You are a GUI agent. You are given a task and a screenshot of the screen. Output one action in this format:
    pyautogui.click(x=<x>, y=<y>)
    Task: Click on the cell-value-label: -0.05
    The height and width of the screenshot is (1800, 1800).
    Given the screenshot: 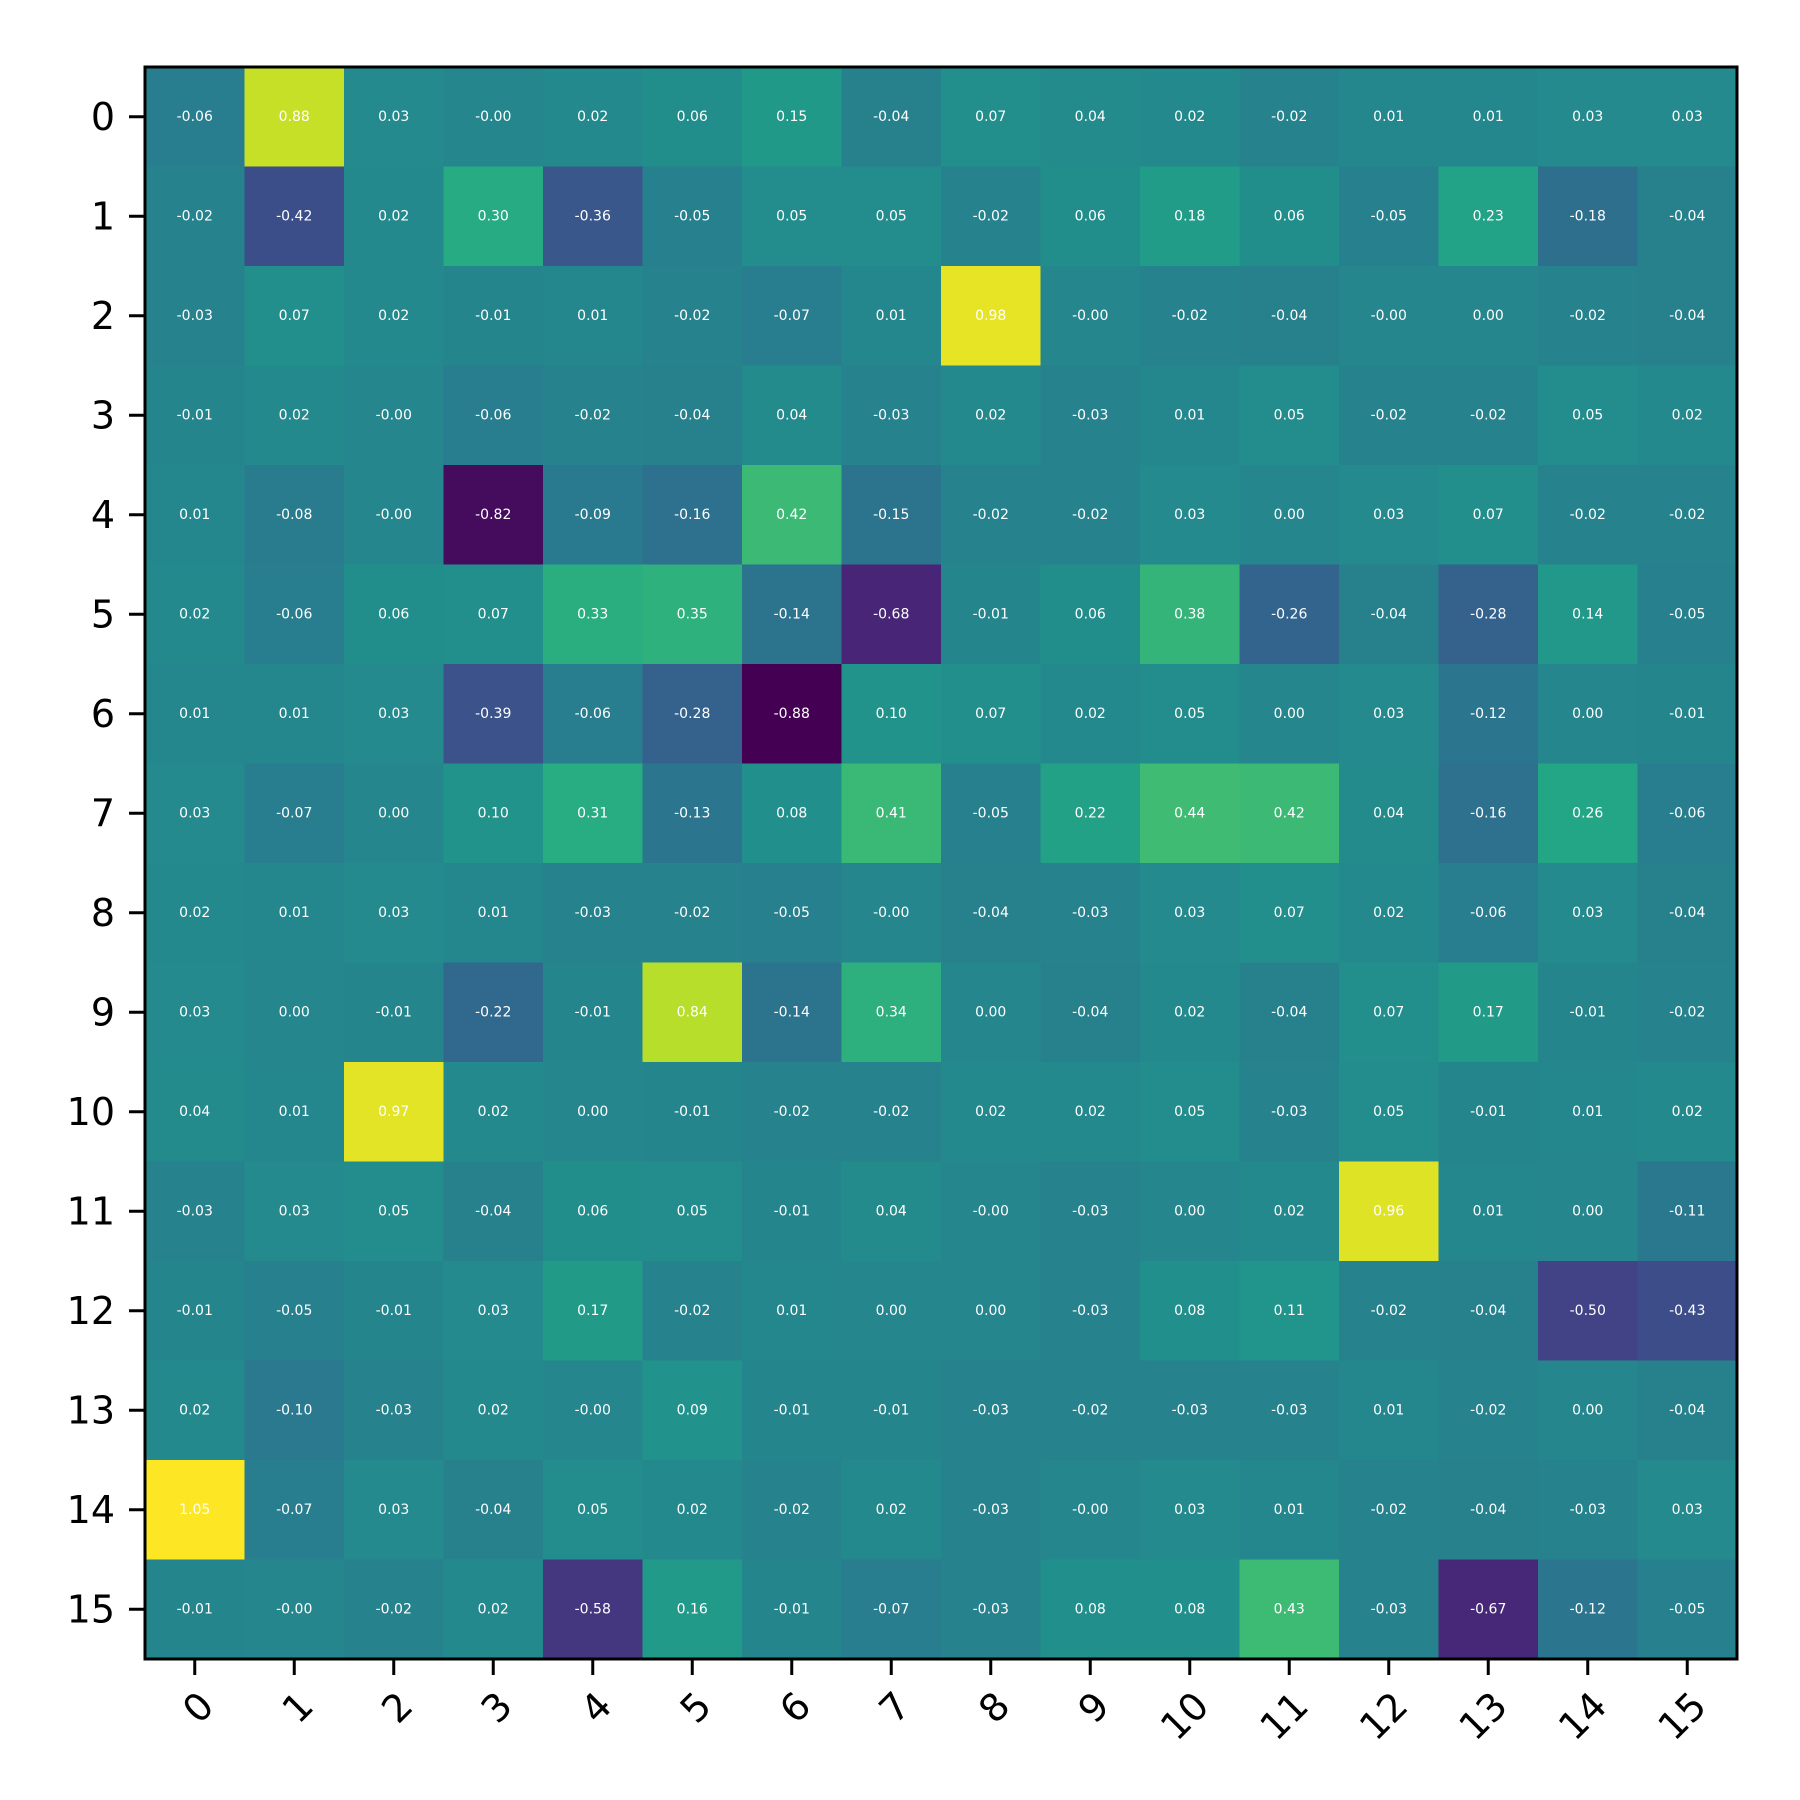 What is the action you would take?
    pyautogui.click(x=1389, y=216)
    